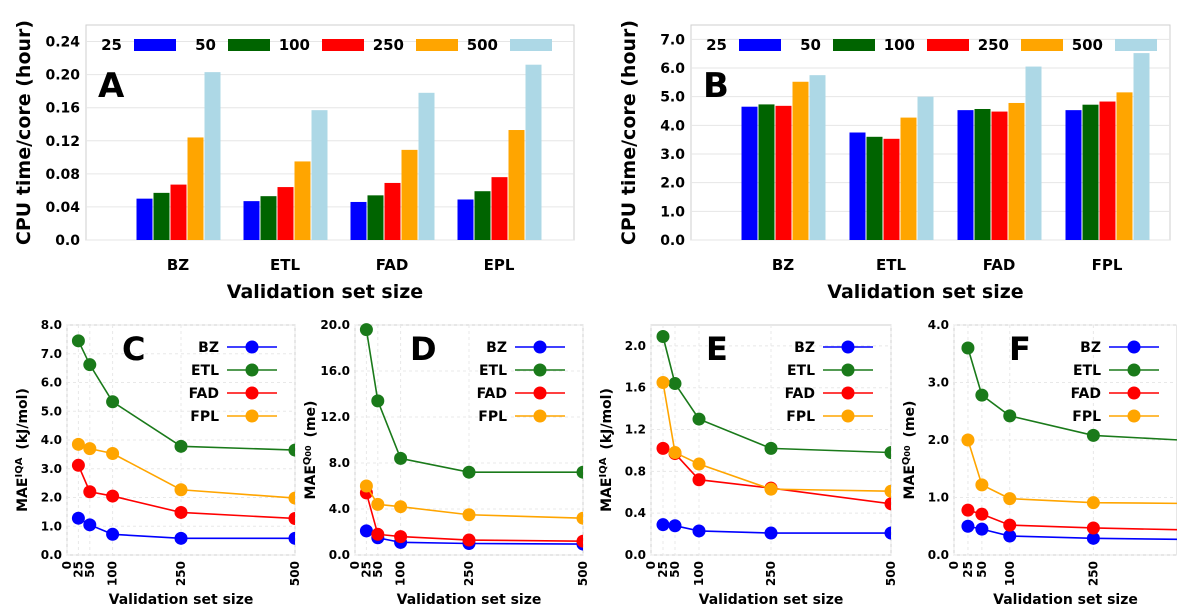 This screenshot has height=606, width=1177. Describe the element at coordinates (62, 142) in the screenshot. I see `y-tick-label: 0.12` at that location.